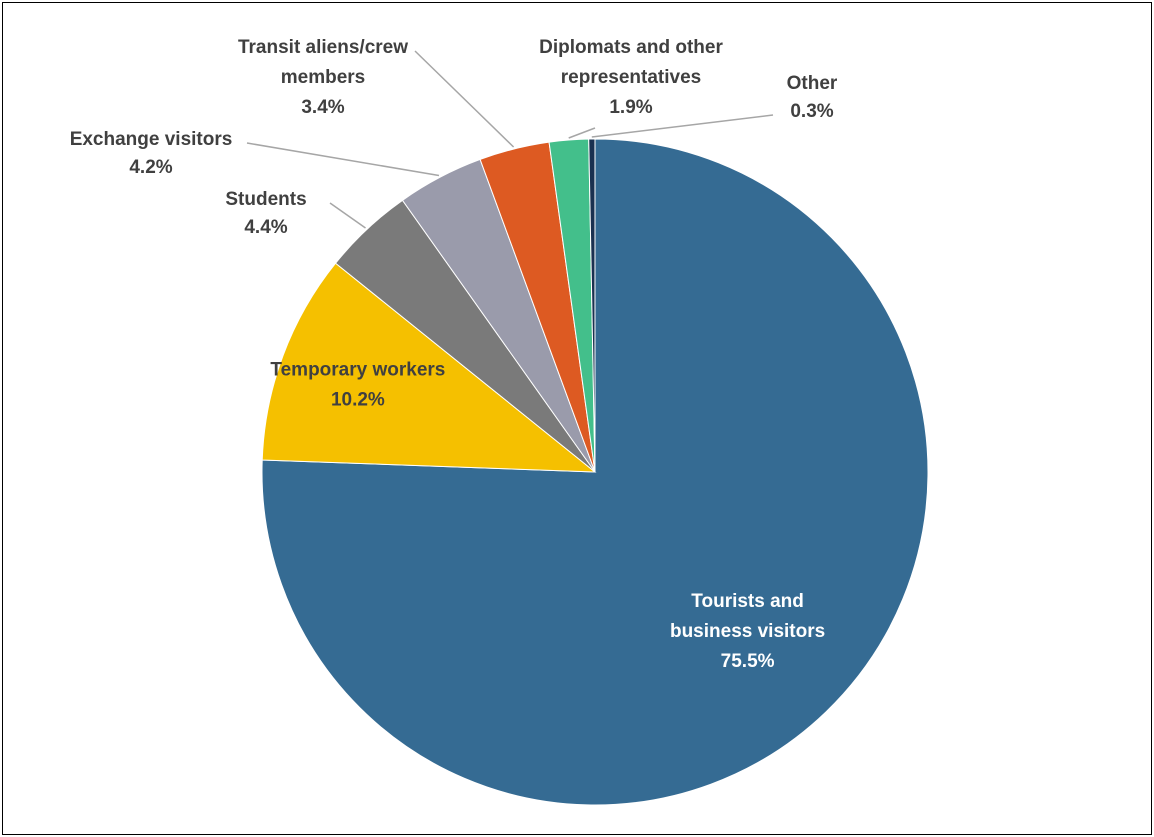 This screenshot has height=837, width=1154. What do you see at coordinates (357, 370) in the screenshot?
I see `data-label-line: Temporary workers` at bounding box center [357, 370].